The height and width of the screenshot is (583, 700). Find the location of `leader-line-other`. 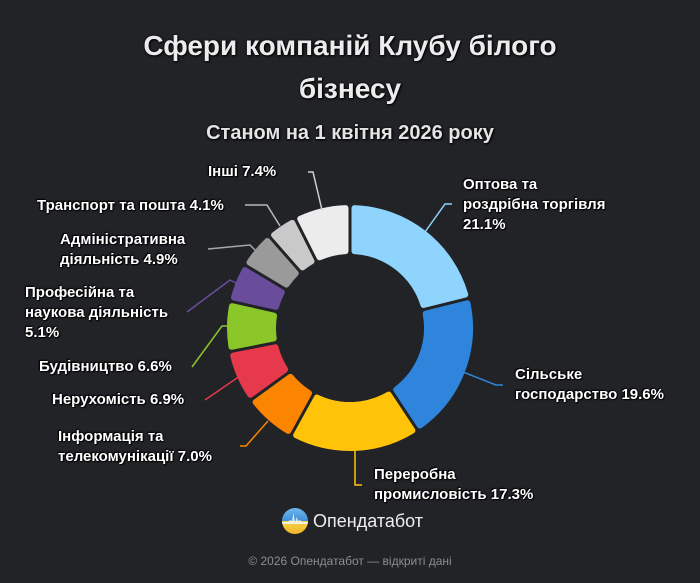

leader-line-other is located at coordinates (315, 191).